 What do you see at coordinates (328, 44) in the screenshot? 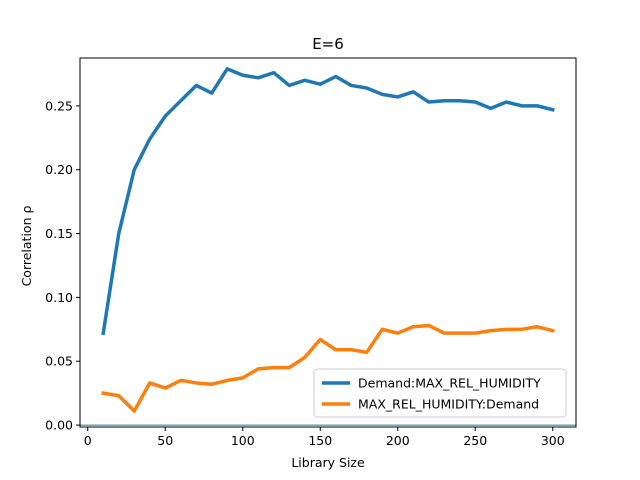
I see `chart-title: E=6` at bounding box center [328, 44].